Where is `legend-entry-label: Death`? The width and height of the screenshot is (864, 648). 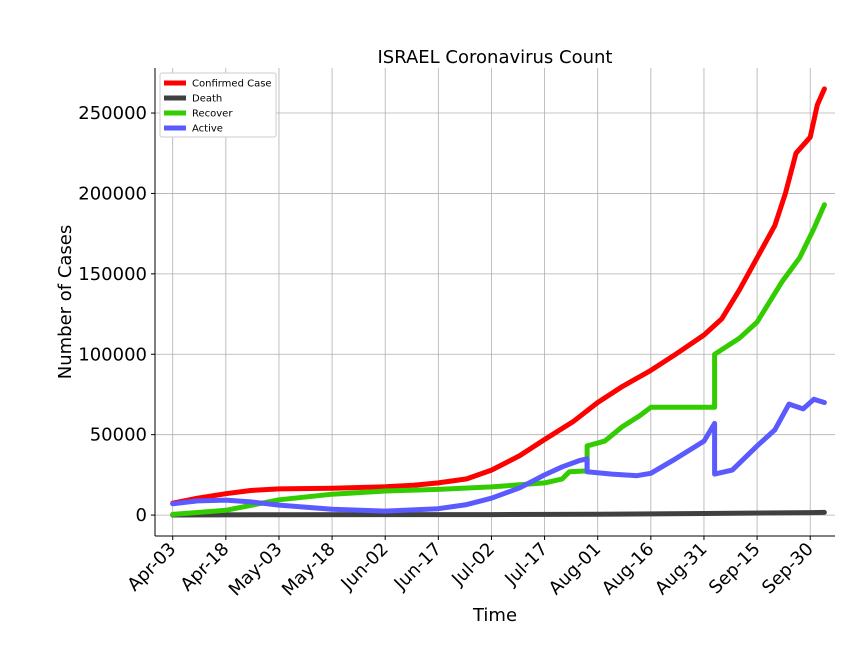
legend-entry-label: Death is located at coordinates (207, 99).